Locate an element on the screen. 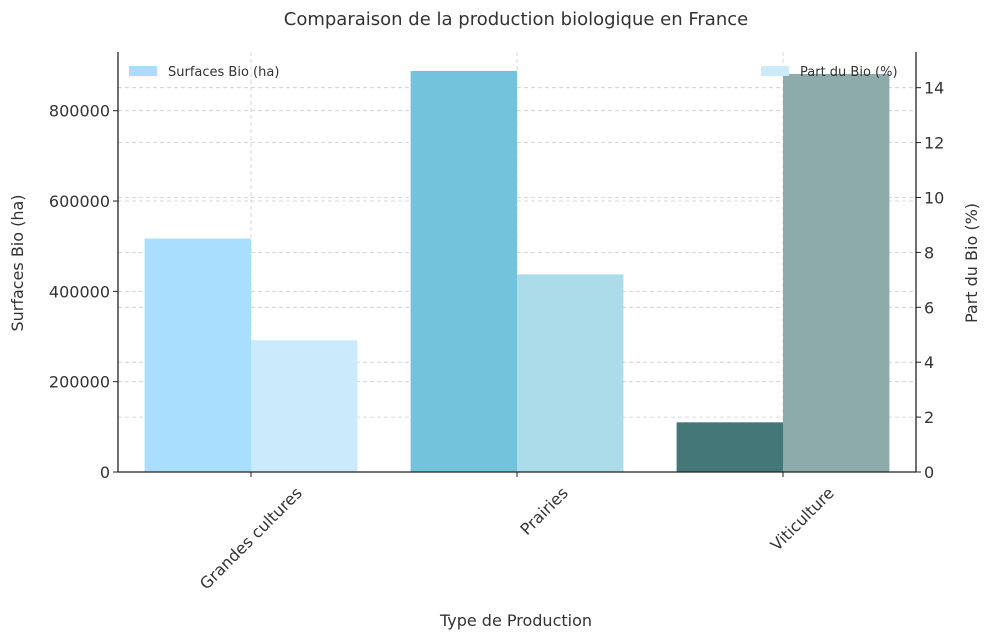 The height and width of the screenshot is (639, 991). y2-tick-label: 2 is located at coordinates (929, 417).